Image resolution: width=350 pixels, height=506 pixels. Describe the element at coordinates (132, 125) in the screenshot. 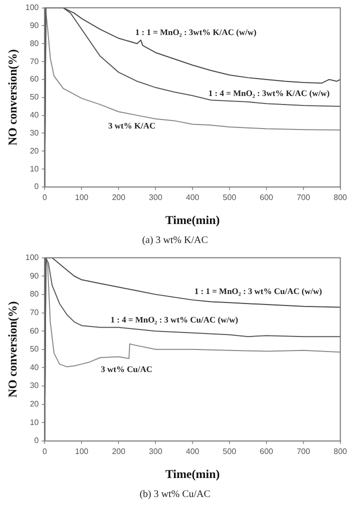

I see `series-label: 3 wt% K/AC` at that location.